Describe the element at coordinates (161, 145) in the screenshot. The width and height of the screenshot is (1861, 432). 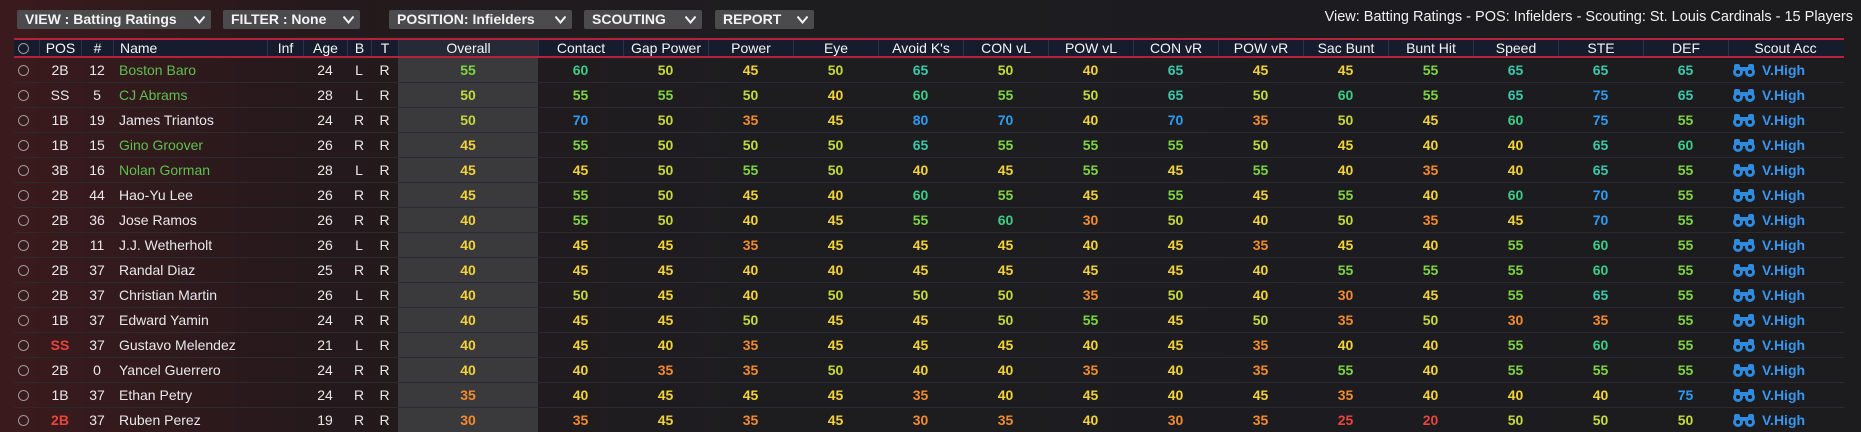
I see `player-name: Gino Groover` at that location.